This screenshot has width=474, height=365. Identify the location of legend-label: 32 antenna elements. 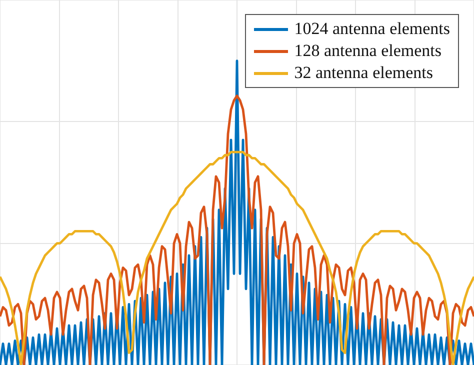
(363, 73).